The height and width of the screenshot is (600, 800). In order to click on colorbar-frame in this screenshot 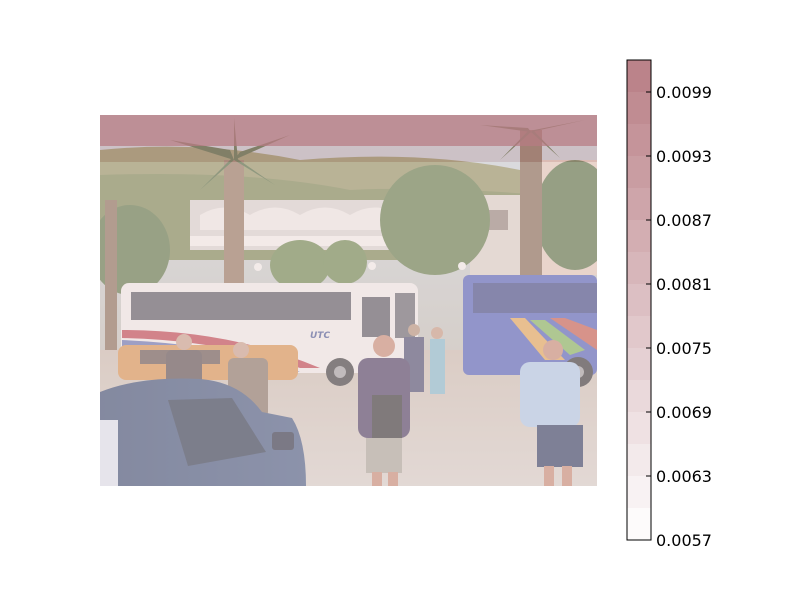, I will do `click(639, 300)`.